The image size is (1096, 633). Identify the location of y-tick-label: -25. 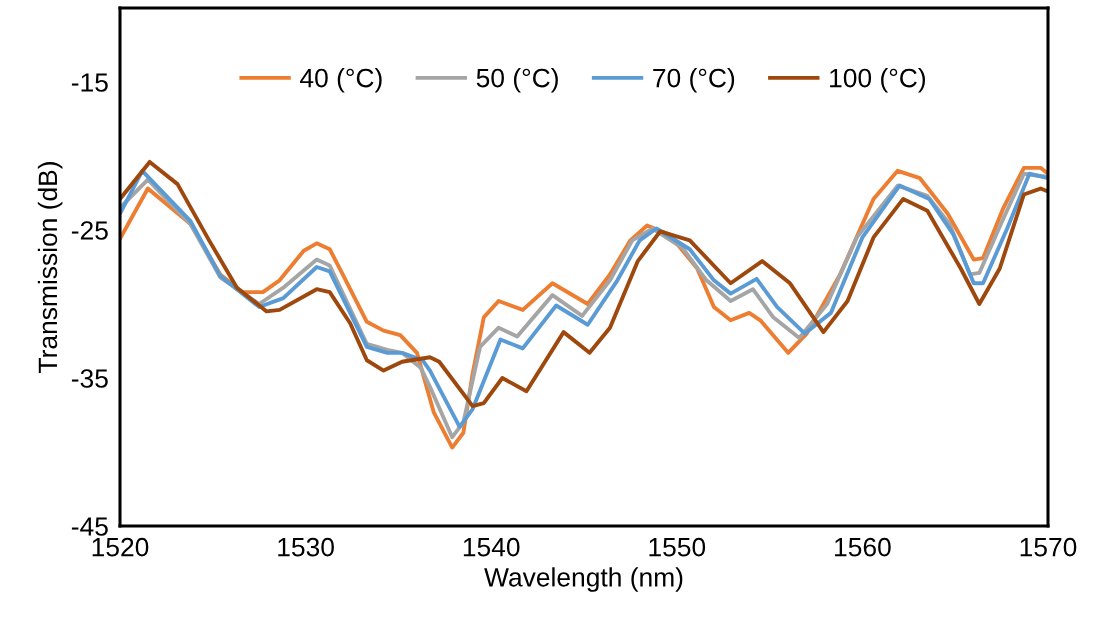
(89, 230).